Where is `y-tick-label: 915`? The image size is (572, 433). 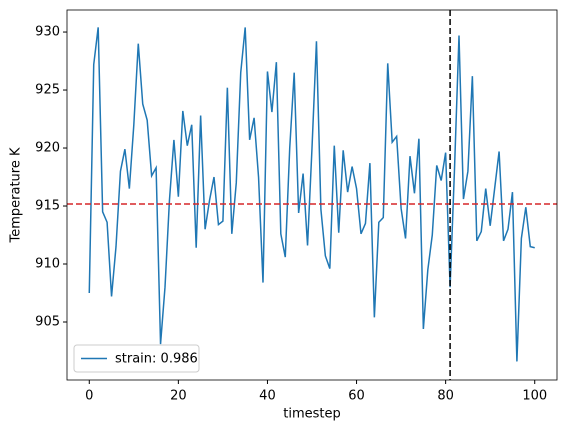
y-tick-label: 915 is located at coordinates (47, 206).